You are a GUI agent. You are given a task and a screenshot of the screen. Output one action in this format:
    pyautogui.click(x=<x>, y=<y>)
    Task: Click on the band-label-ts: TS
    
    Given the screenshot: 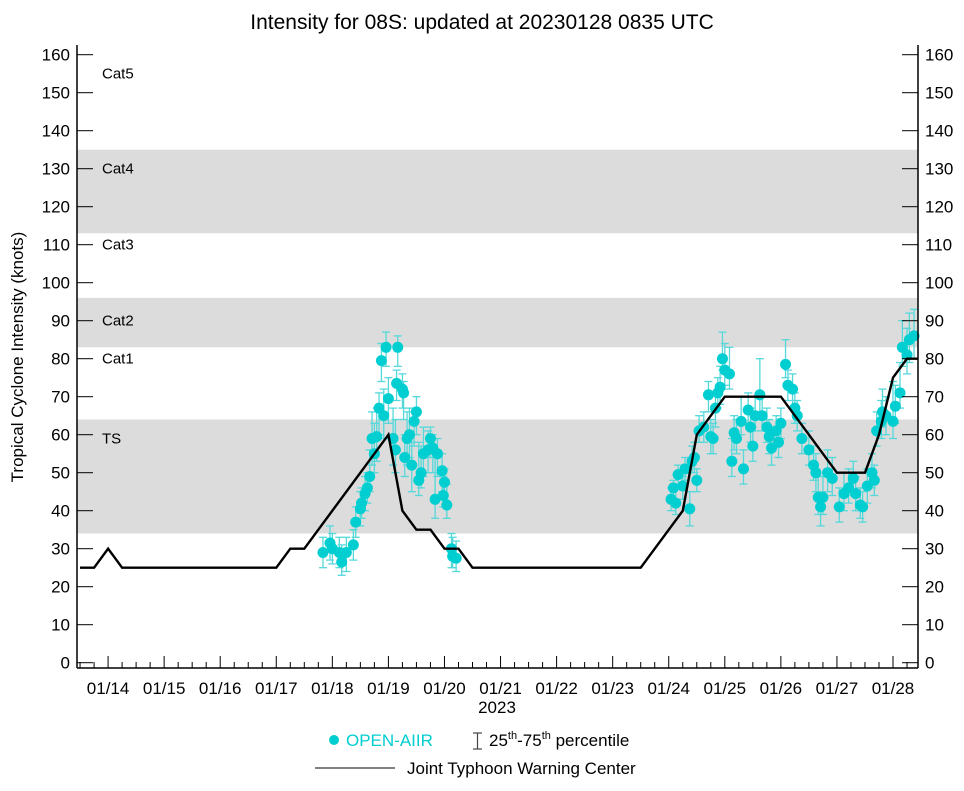 What is the action you would take?
    pyautogui.click(x=111, y=439)
    